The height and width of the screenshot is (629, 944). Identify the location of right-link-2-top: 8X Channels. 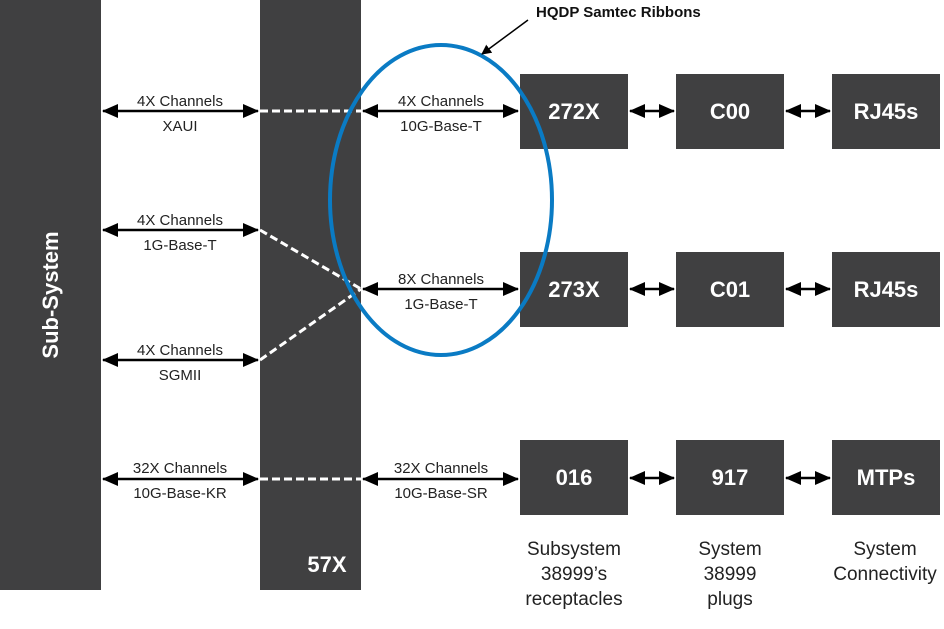
(441, 279).